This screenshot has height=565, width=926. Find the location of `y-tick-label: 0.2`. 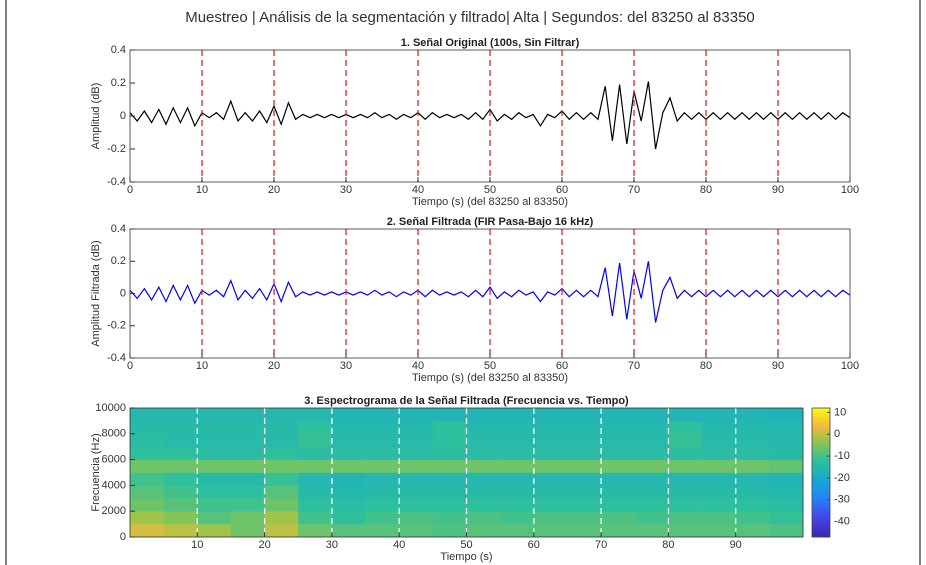

y-tick-label: 0.2 is located at coordinates (118, 261).